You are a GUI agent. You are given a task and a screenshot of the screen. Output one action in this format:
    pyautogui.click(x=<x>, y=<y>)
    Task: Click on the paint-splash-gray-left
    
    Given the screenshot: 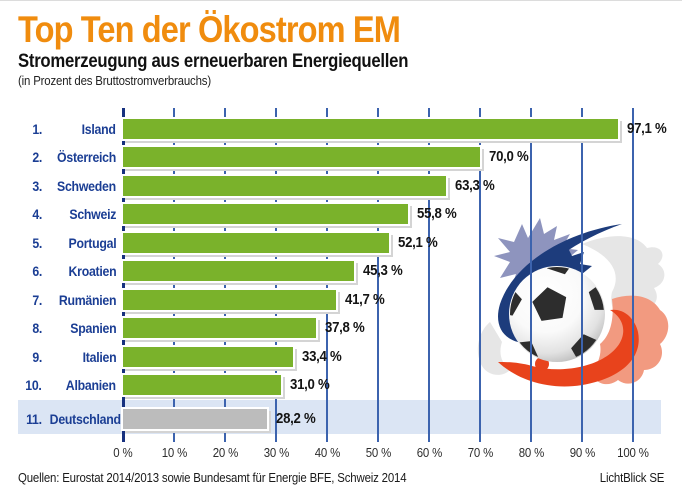 What is the action you would take?
    pyautogui.click(x=493, y=348)
    